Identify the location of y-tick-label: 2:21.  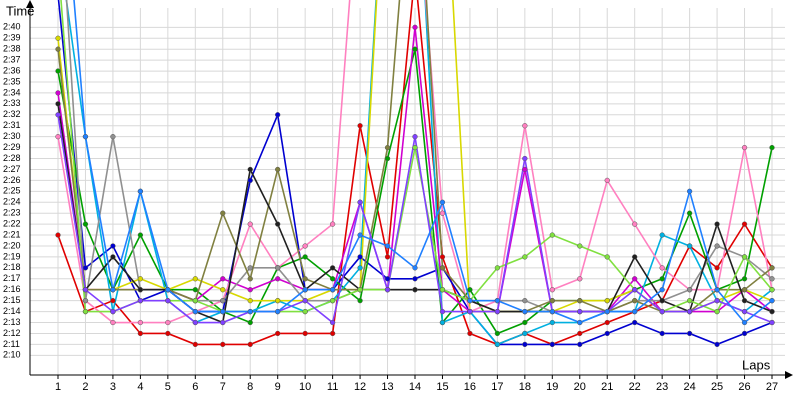
(12, 234).